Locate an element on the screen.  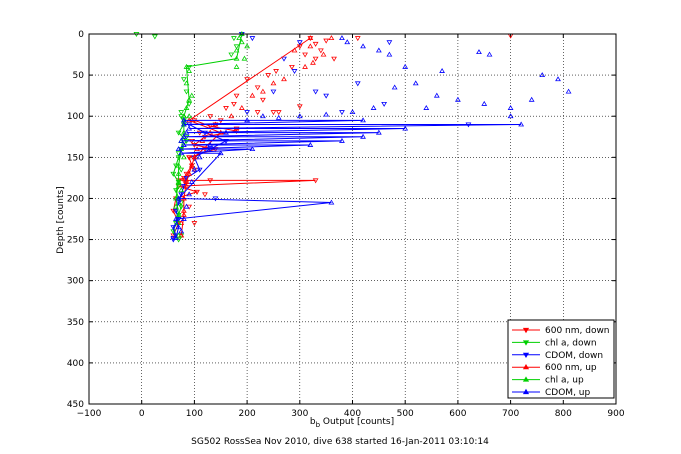
y-axis-label: Depth [counts] is located at coordinates (61, 219).